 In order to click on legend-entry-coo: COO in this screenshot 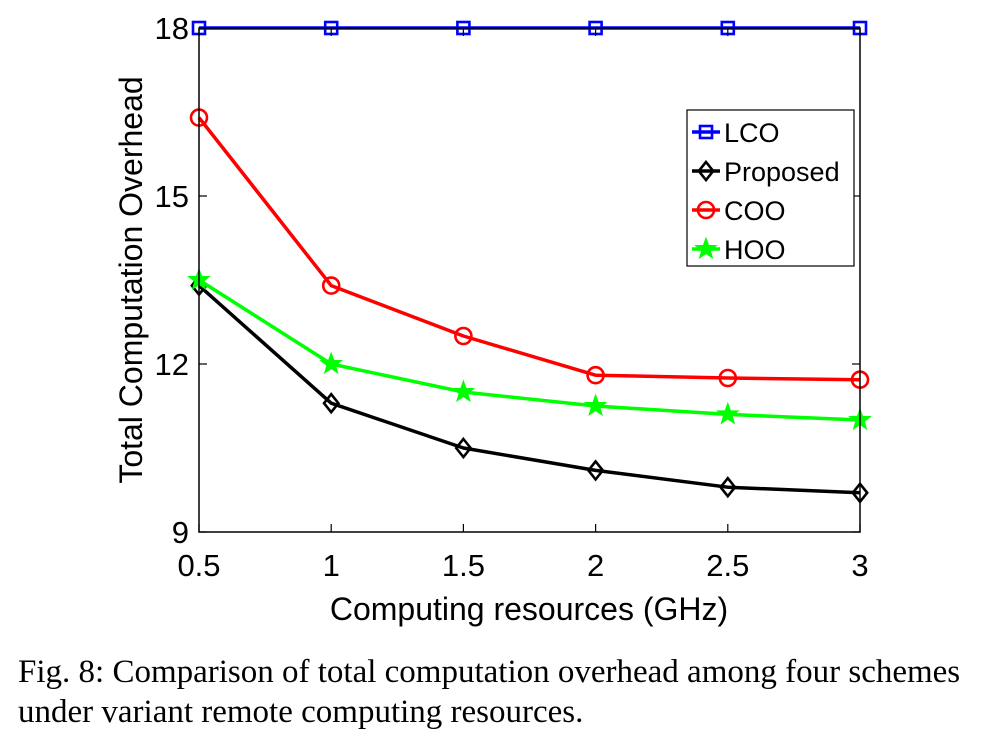, I will do `click(739, 211)`.